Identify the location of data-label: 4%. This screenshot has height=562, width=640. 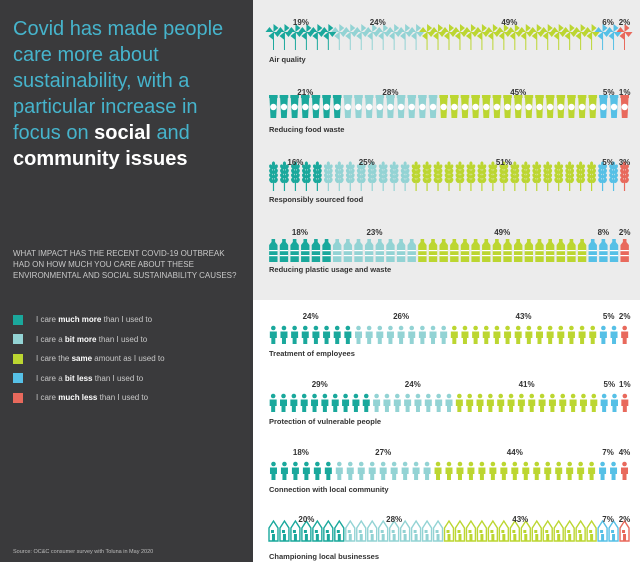
(625, 452).